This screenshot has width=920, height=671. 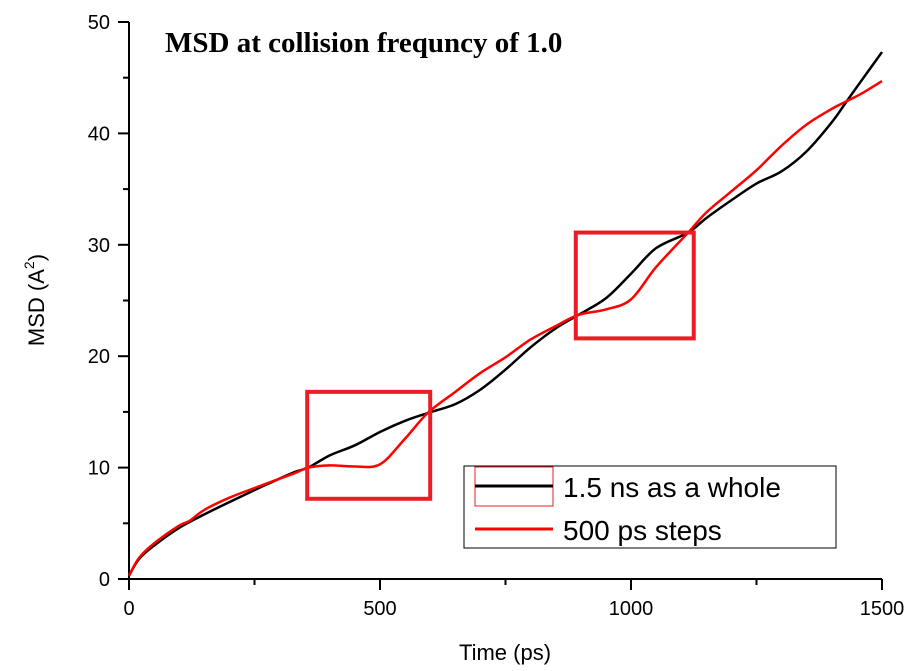 I want to click on legend: 1.5 ns as a whole 500 ps steps, so click(x=650, y=507).